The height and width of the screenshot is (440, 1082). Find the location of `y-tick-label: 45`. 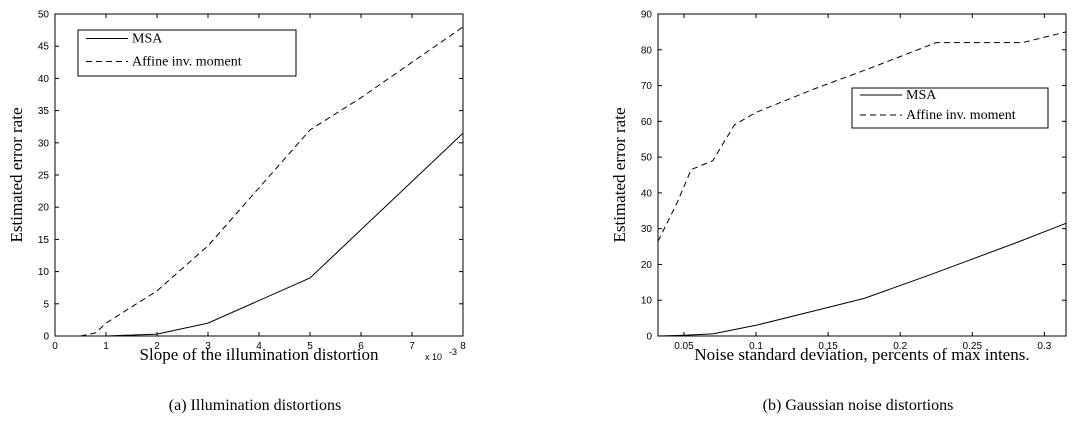

y-tick-label: 45 is located at coordinates (44, 47).